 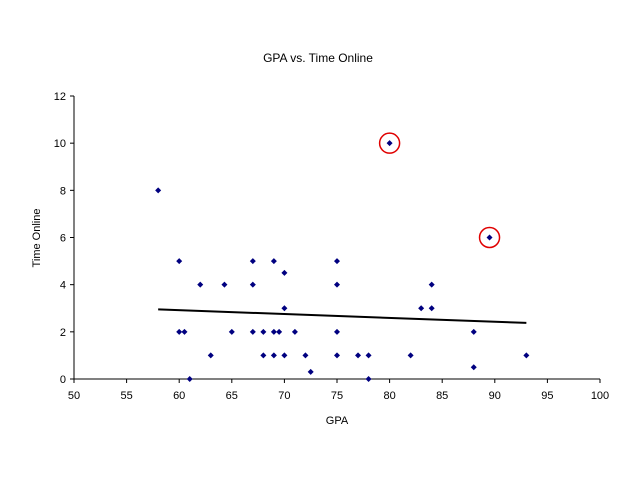 I want to click on highlight-circles, so click(x=439, y=190).